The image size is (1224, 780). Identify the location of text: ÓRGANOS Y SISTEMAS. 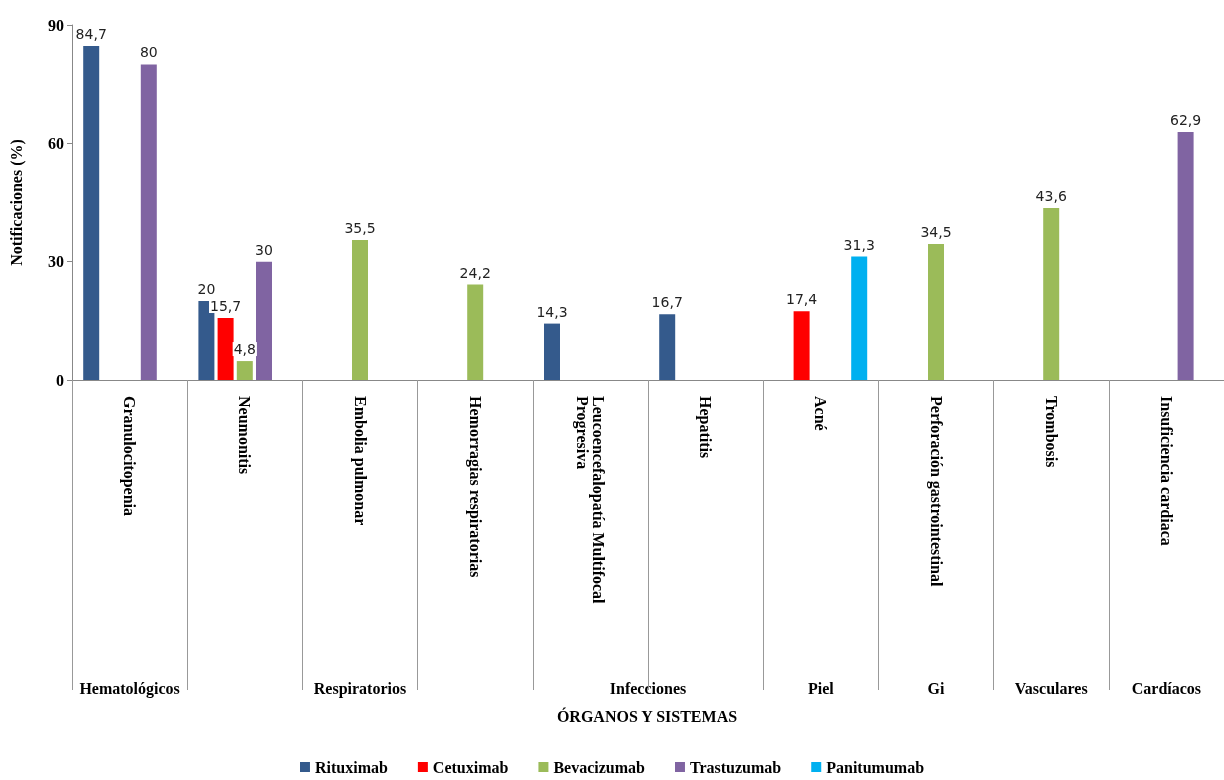
(647, 715).